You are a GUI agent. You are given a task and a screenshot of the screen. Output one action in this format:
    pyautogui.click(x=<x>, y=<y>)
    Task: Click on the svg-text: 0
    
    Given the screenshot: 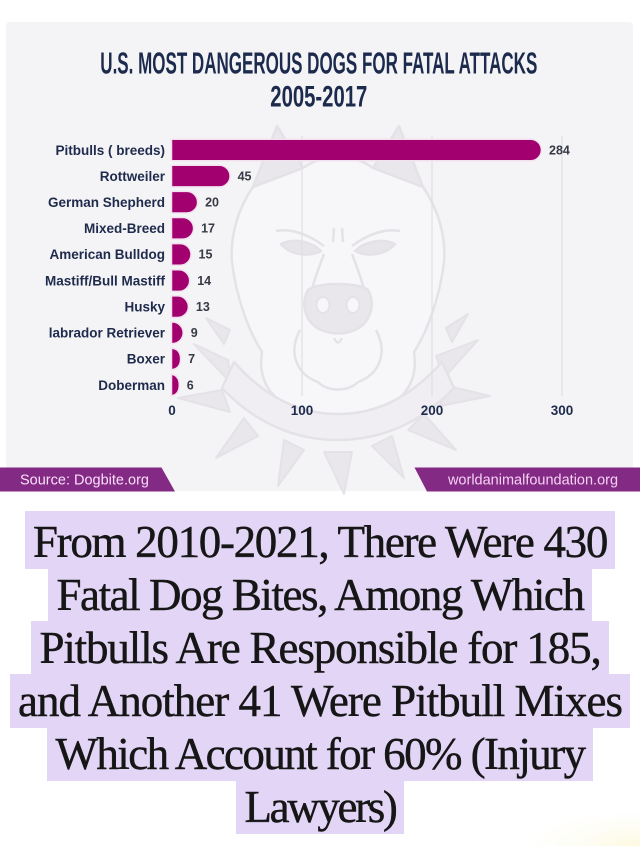 What is the action you would take?
    pyautogui.click(x=172, y=410)
    